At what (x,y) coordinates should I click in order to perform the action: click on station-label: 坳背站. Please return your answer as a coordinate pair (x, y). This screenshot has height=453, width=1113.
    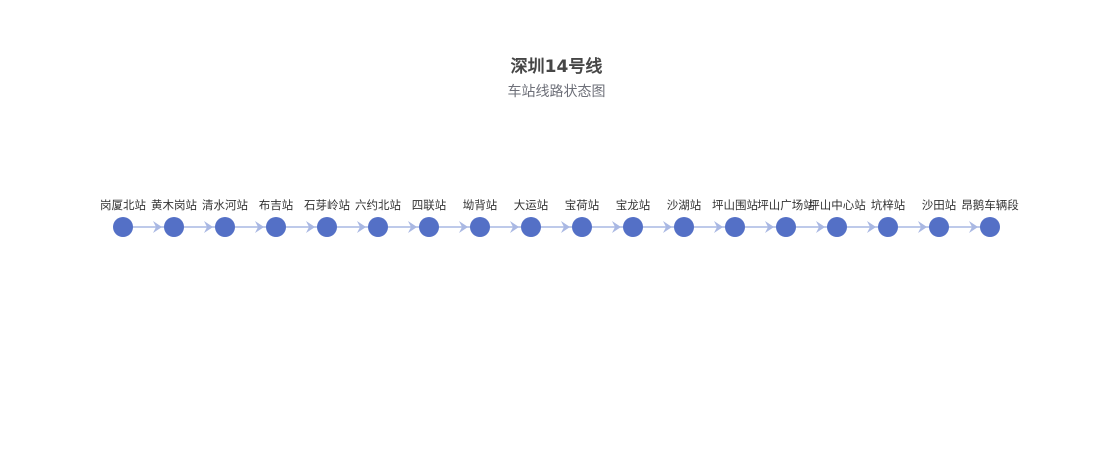
    Looking at the image, I should click on (480, 205).